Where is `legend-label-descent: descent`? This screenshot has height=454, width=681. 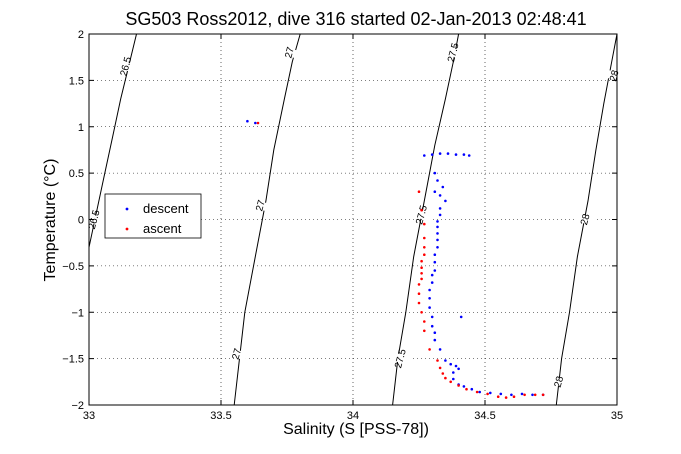
legend-label-descent: descent is located at coordinates (166, 208).